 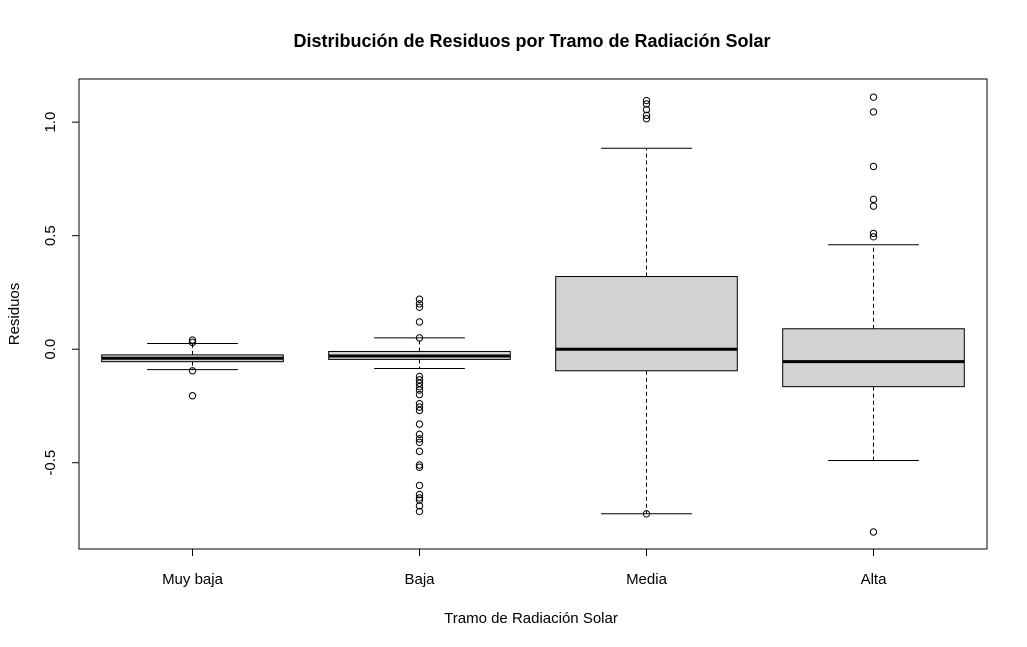 What do you see at coordinates (647, 579) in the screenshot?
I see `x-tick-label: Media` at bounding box center [647, 579].